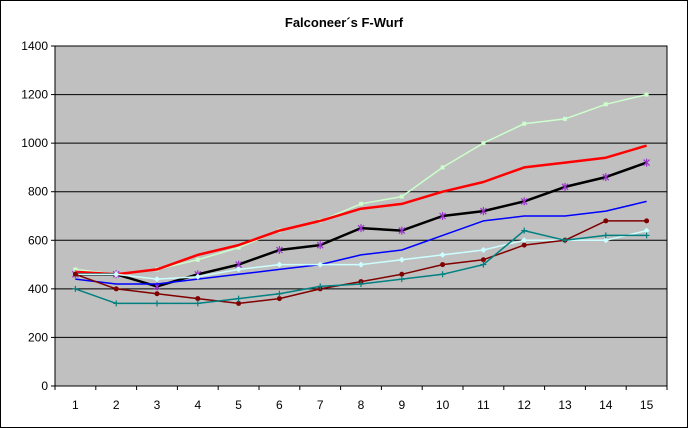  Describe the element at coordinates (238, 298) in the screenshot. I see `data-point-s7-x5` at that location.